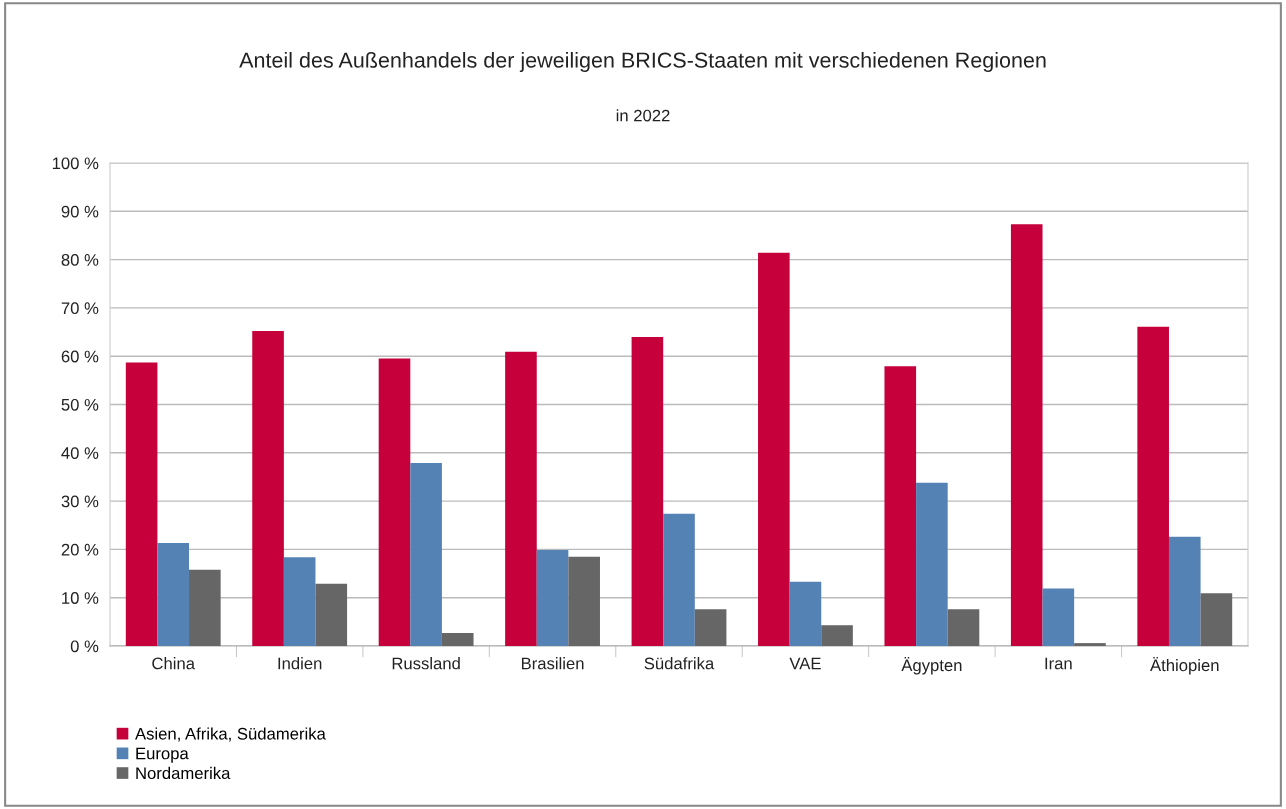 The width and height of the screenshot is (1286, 809). Describe the element at coordinates (426, 663) in the screenshot. I see `x-tick-label: Russland` at that location.